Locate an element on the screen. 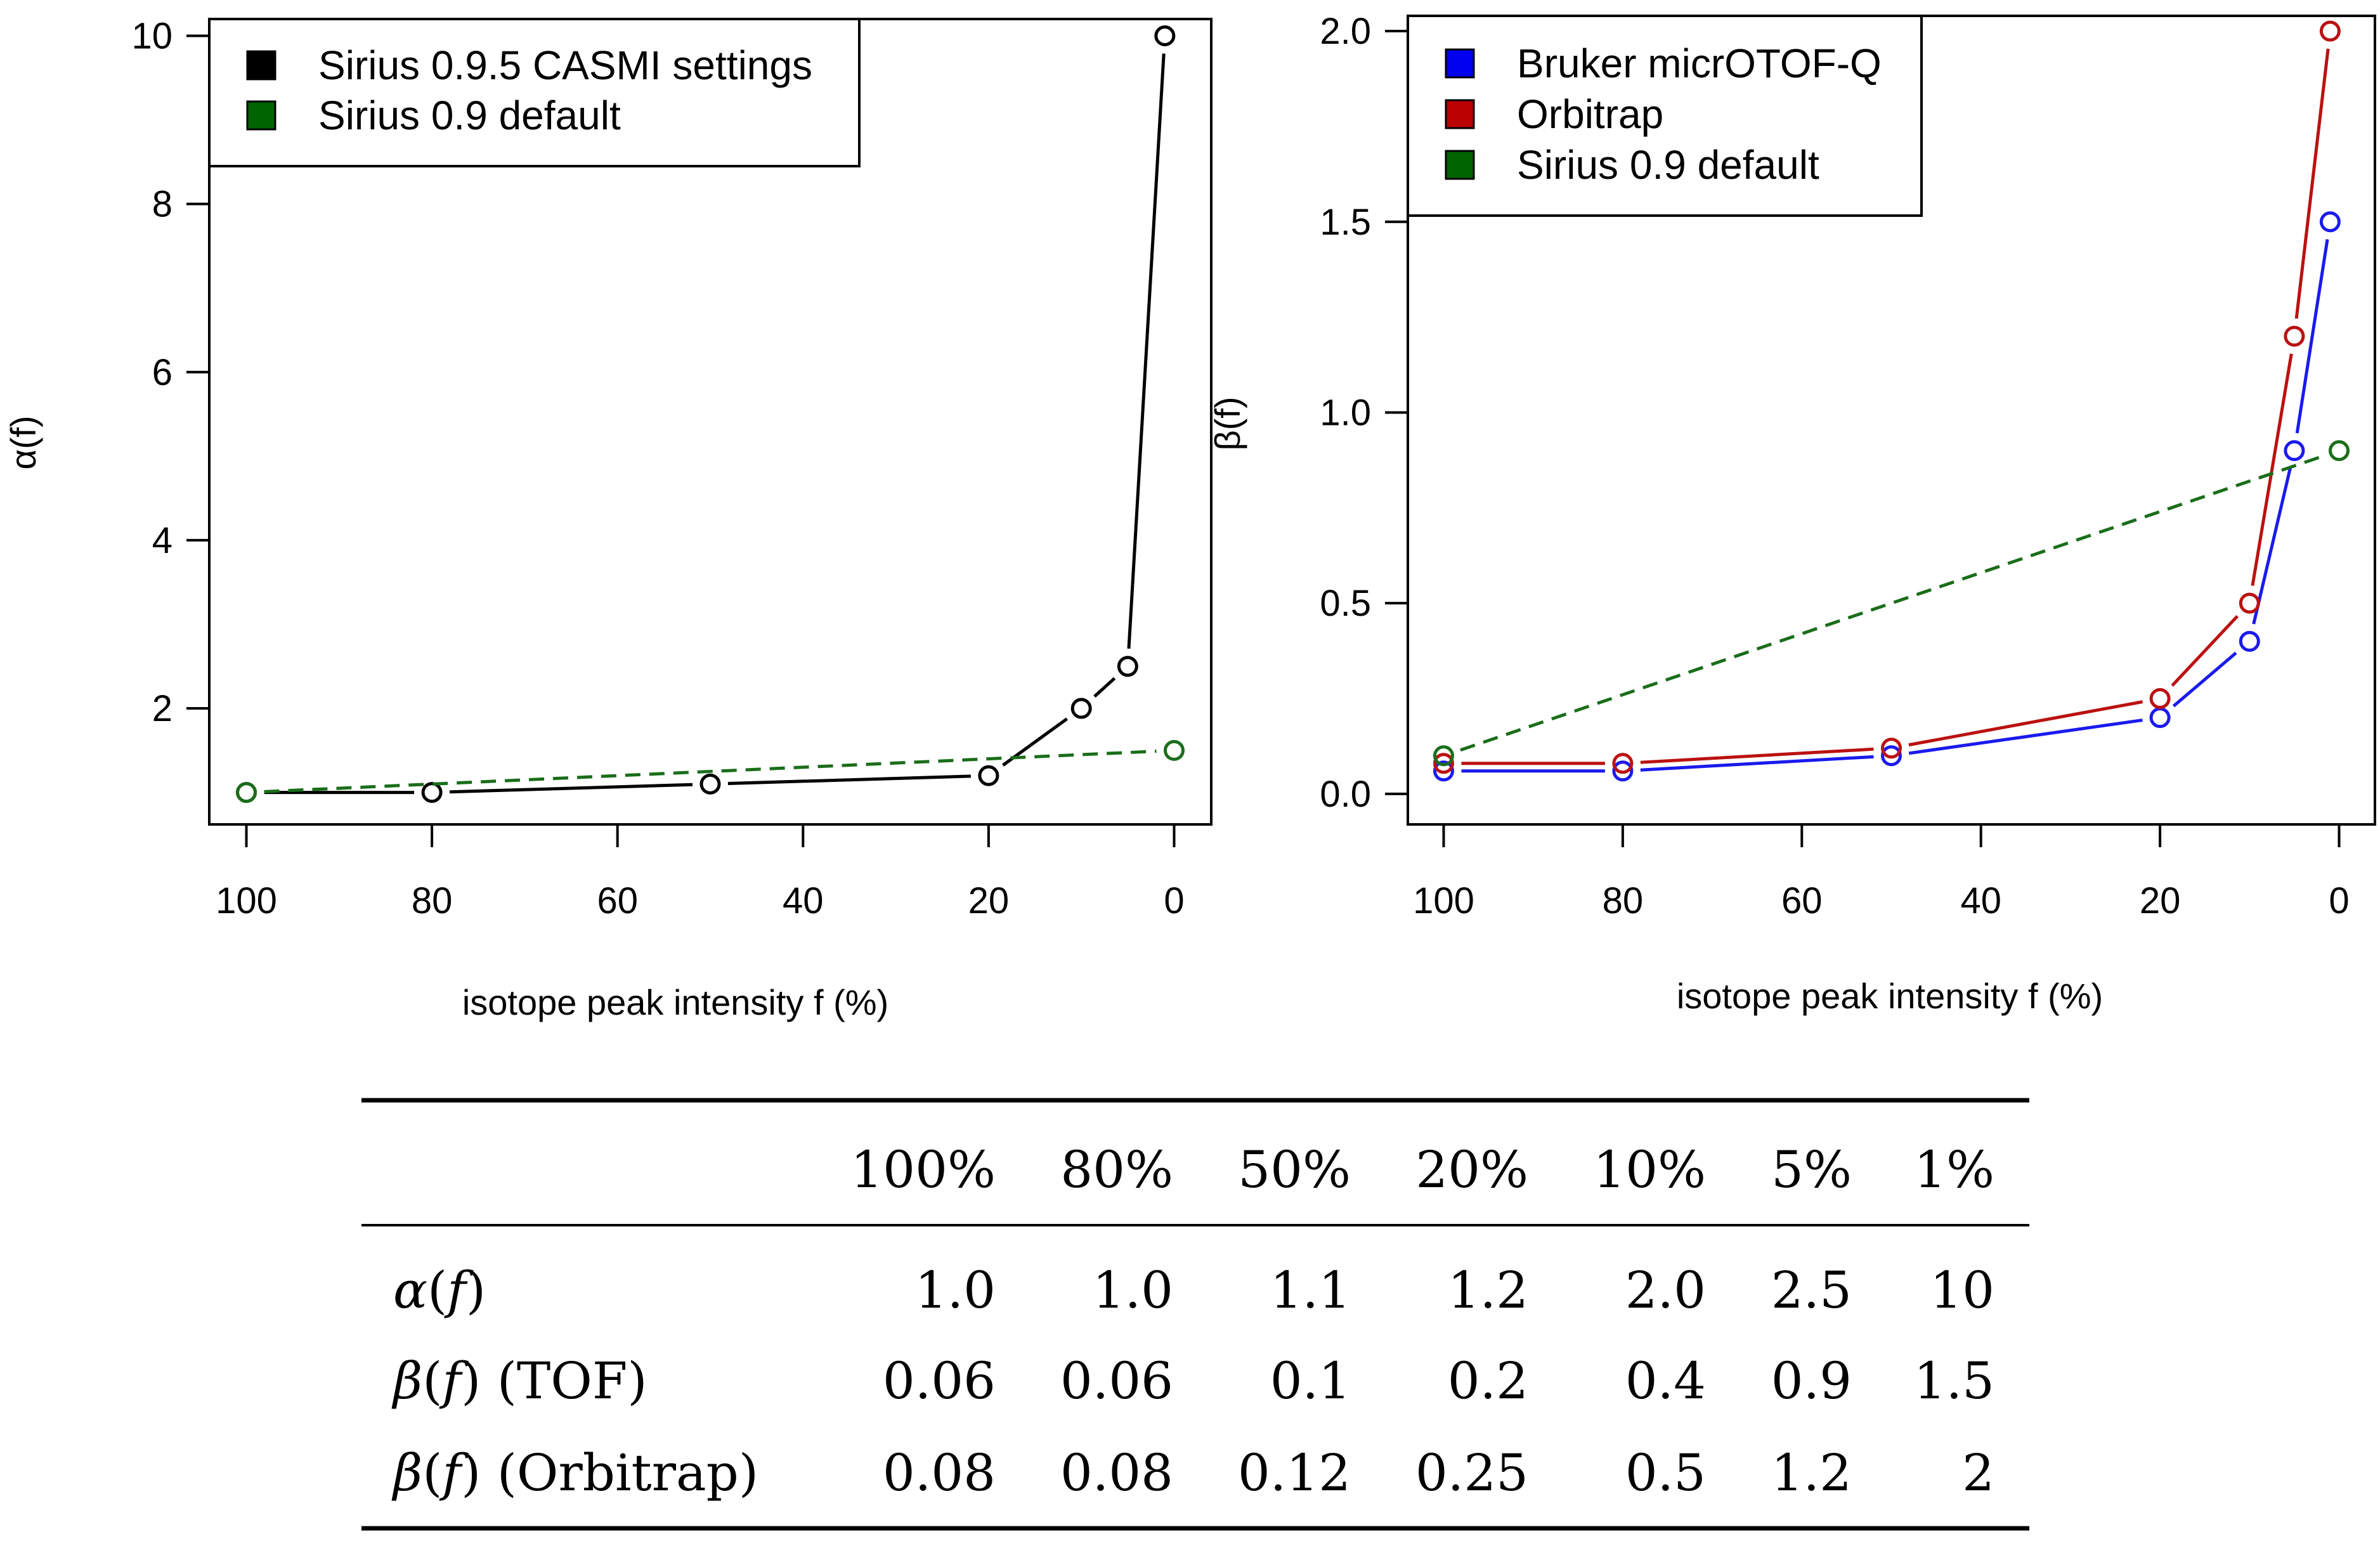 The height and width of the screenshot is (1541, 2380). table-cell: 0.2 is located at coordinates (1488, 1380).